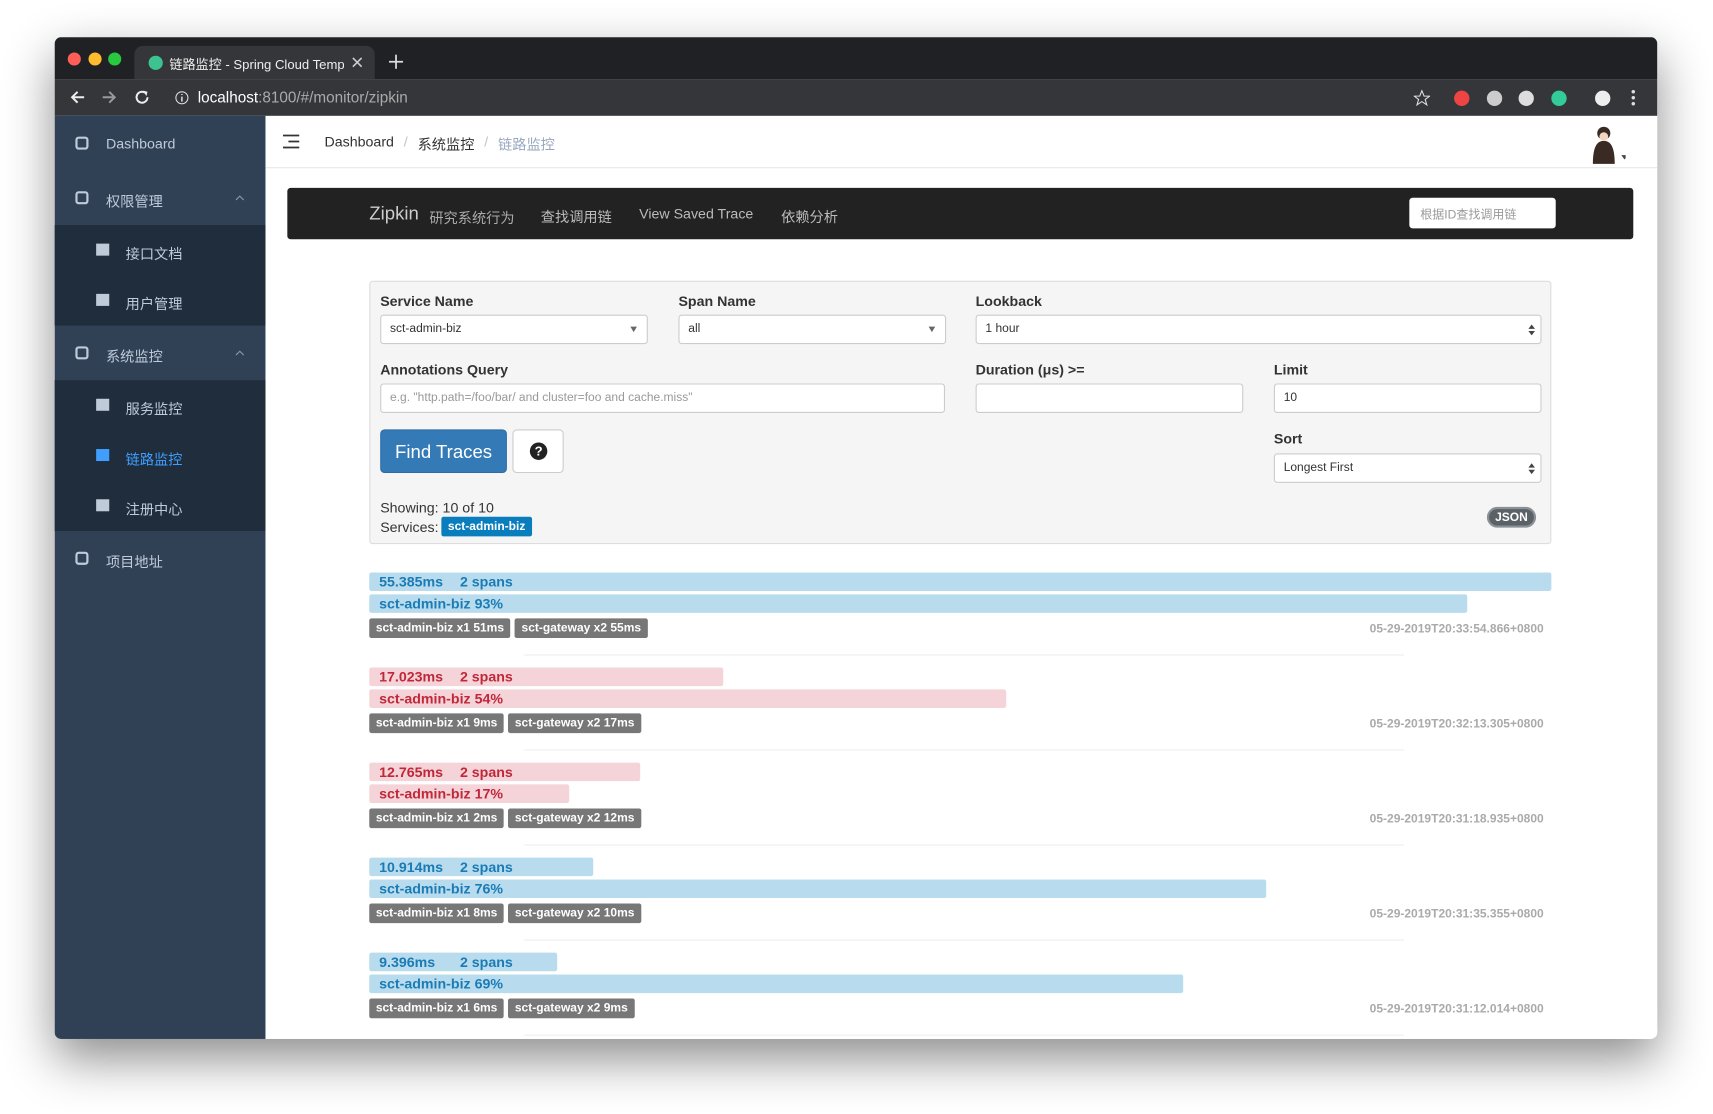 The image size is (1713, 1114). I want to click on trace-duration: 17.023ms, so click(411, 676).